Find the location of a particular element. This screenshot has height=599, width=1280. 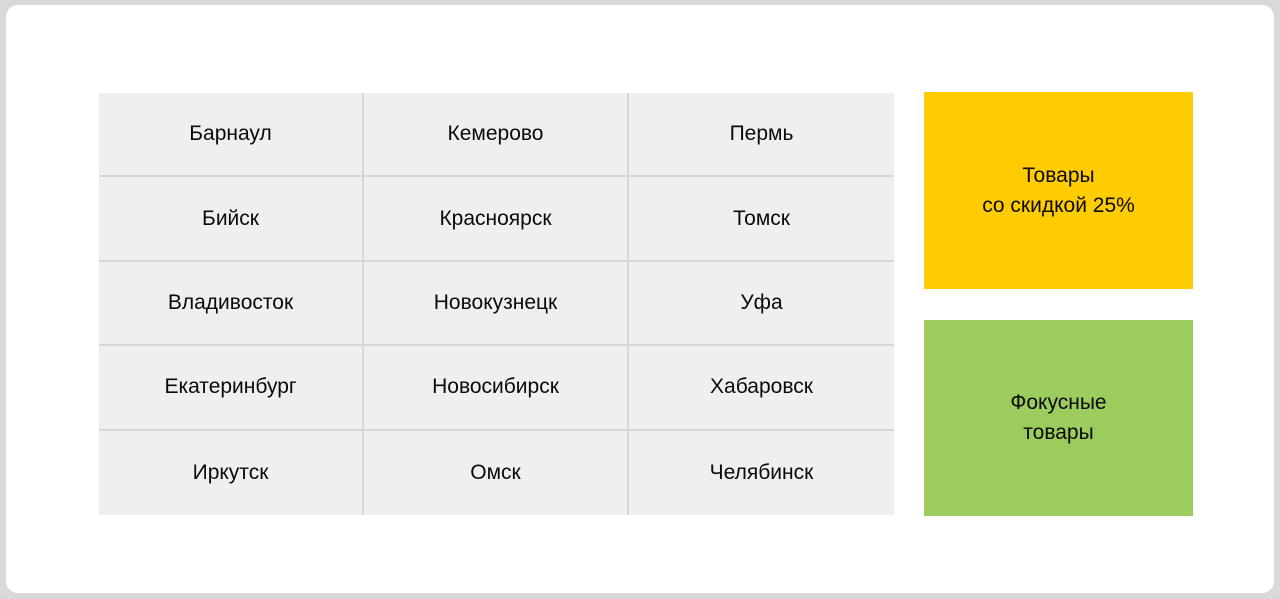

city-cell: Екатеринбург is located at coordinates (231, 388).